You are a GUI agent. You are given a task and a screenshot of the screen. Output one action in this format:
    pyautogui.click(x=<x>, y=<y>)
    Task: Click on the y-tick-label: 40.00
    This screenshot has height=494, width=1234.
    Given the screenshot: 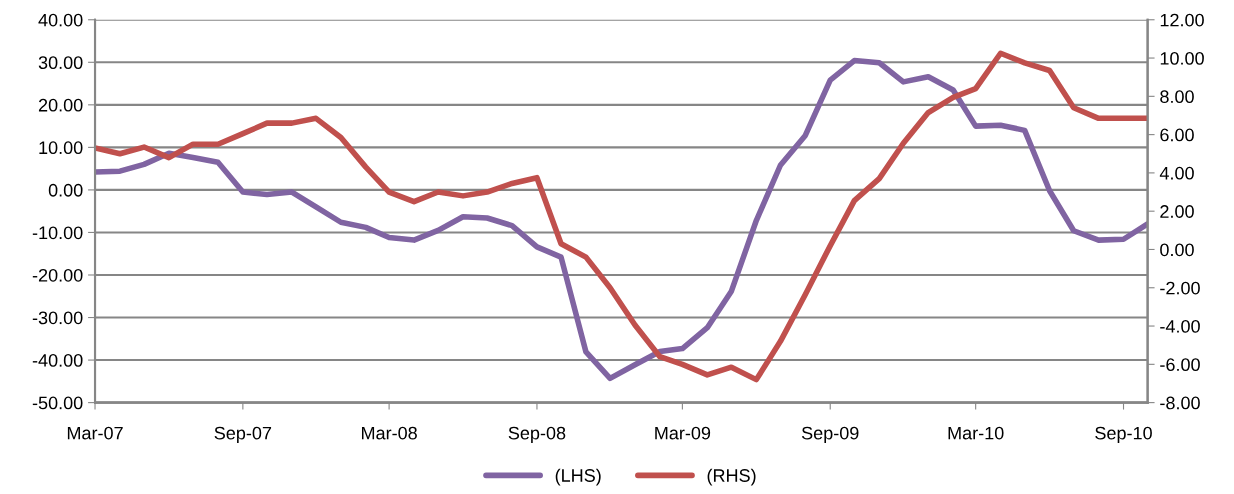 What is the action you would take?
    pyautogui.click(x=60, y=20)
    